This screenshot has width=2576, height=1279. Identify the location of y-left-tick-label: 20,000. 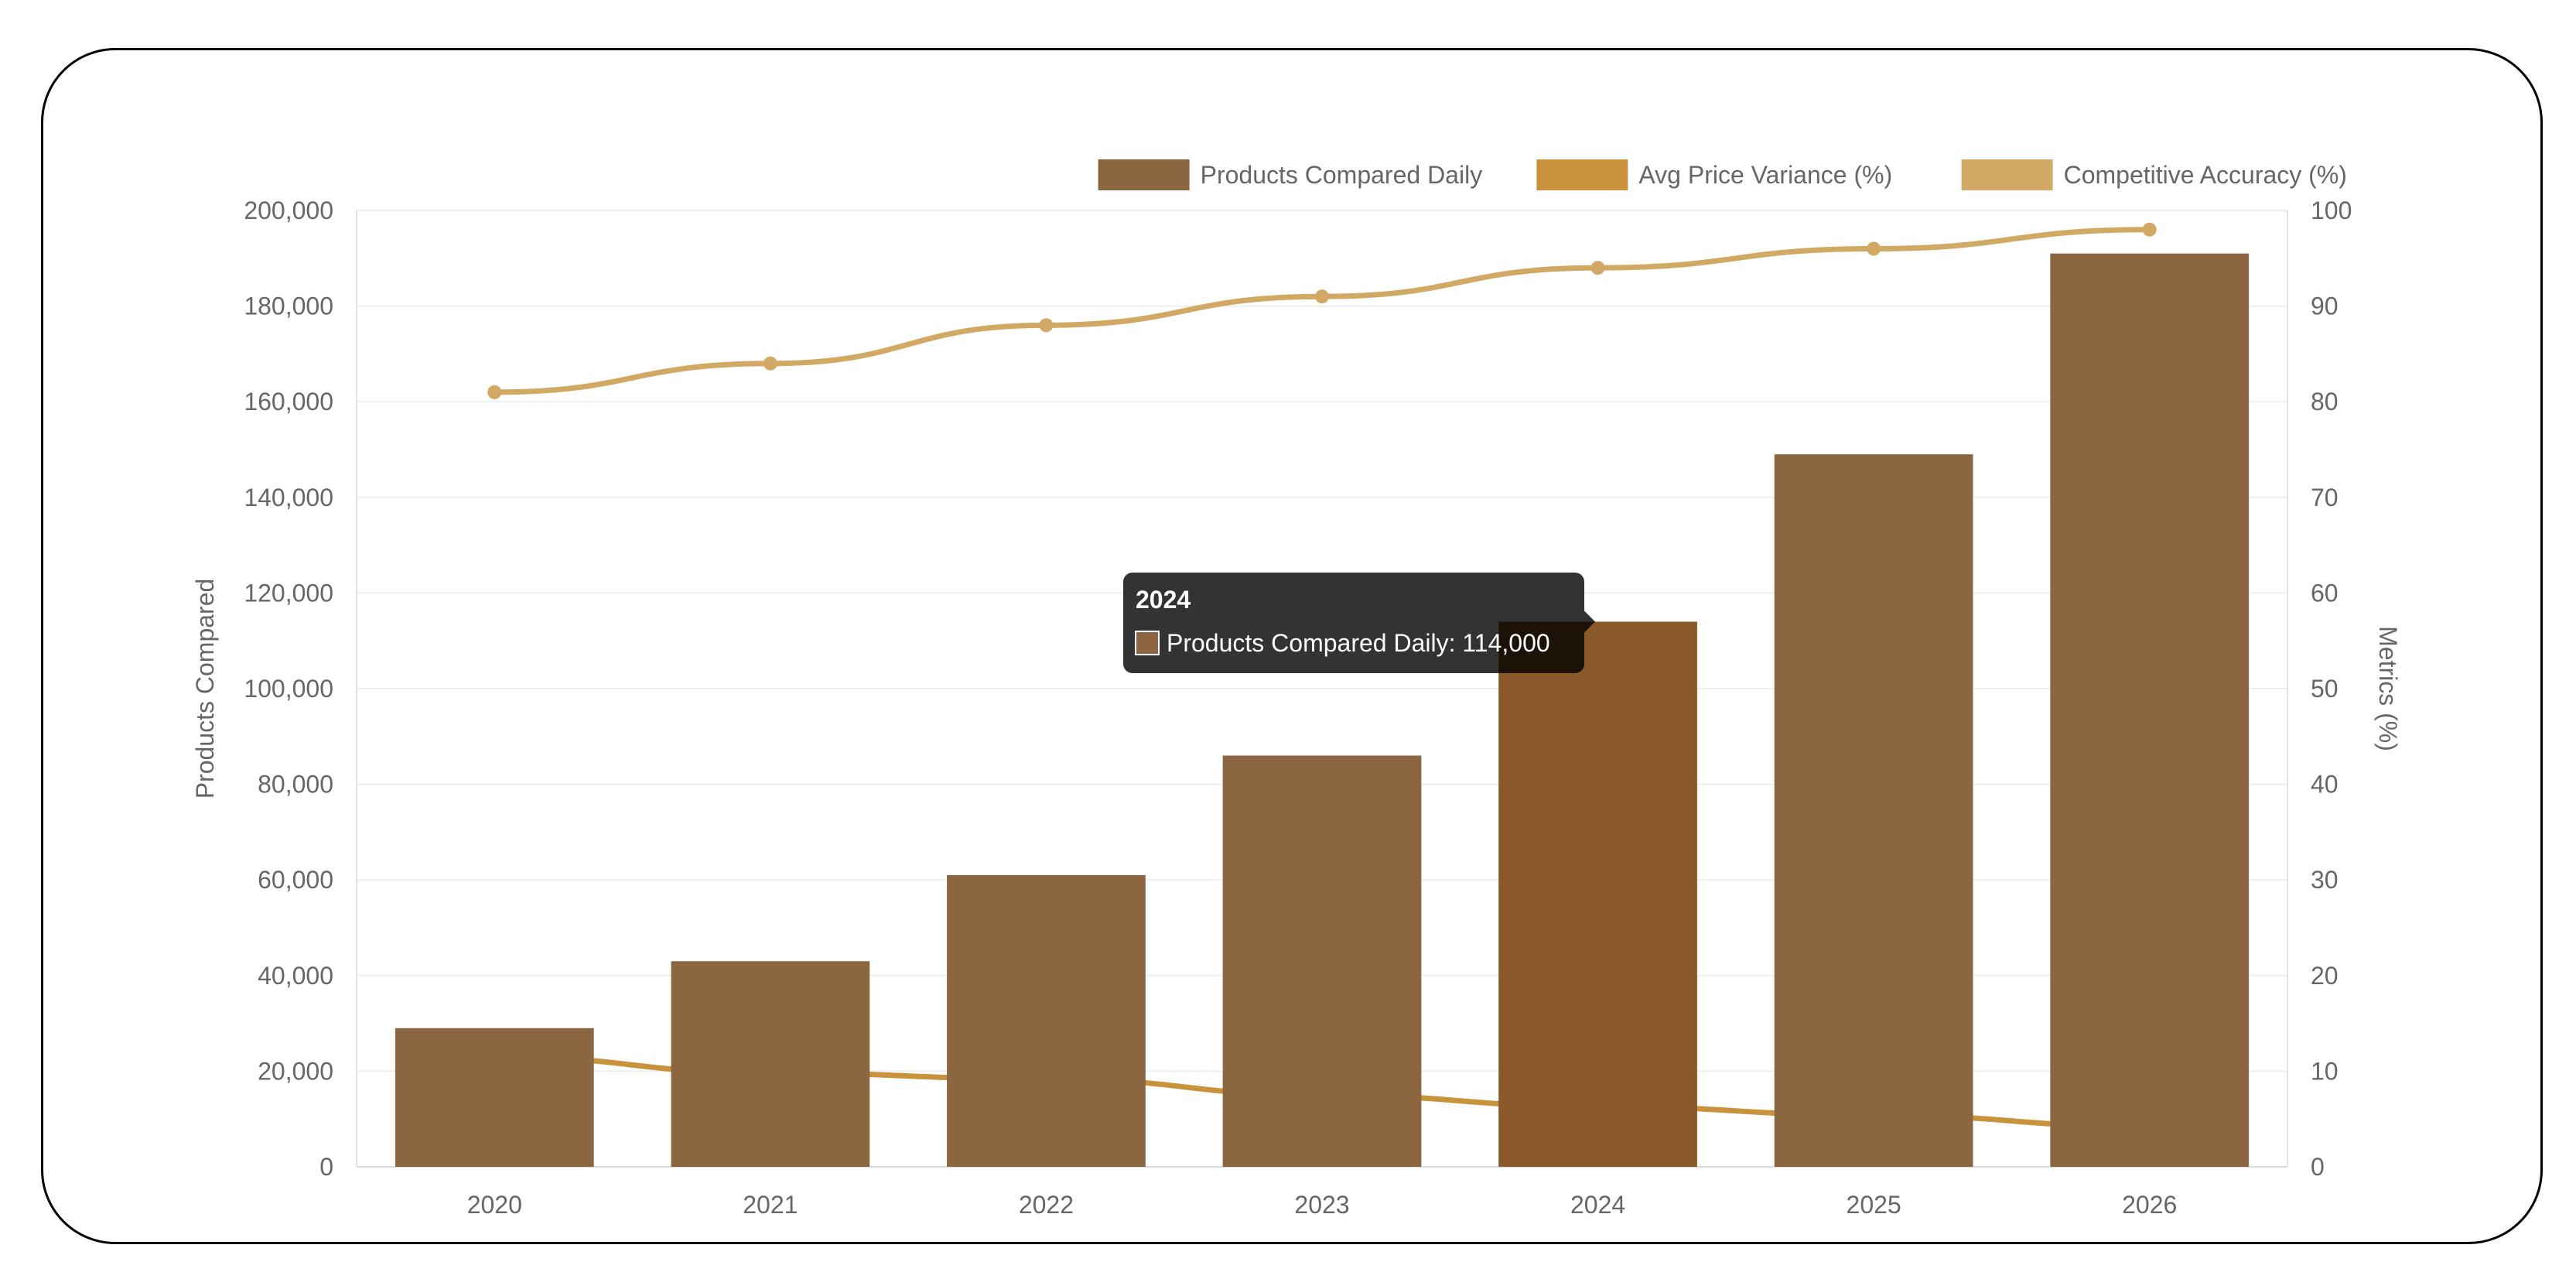
(295, 1071).